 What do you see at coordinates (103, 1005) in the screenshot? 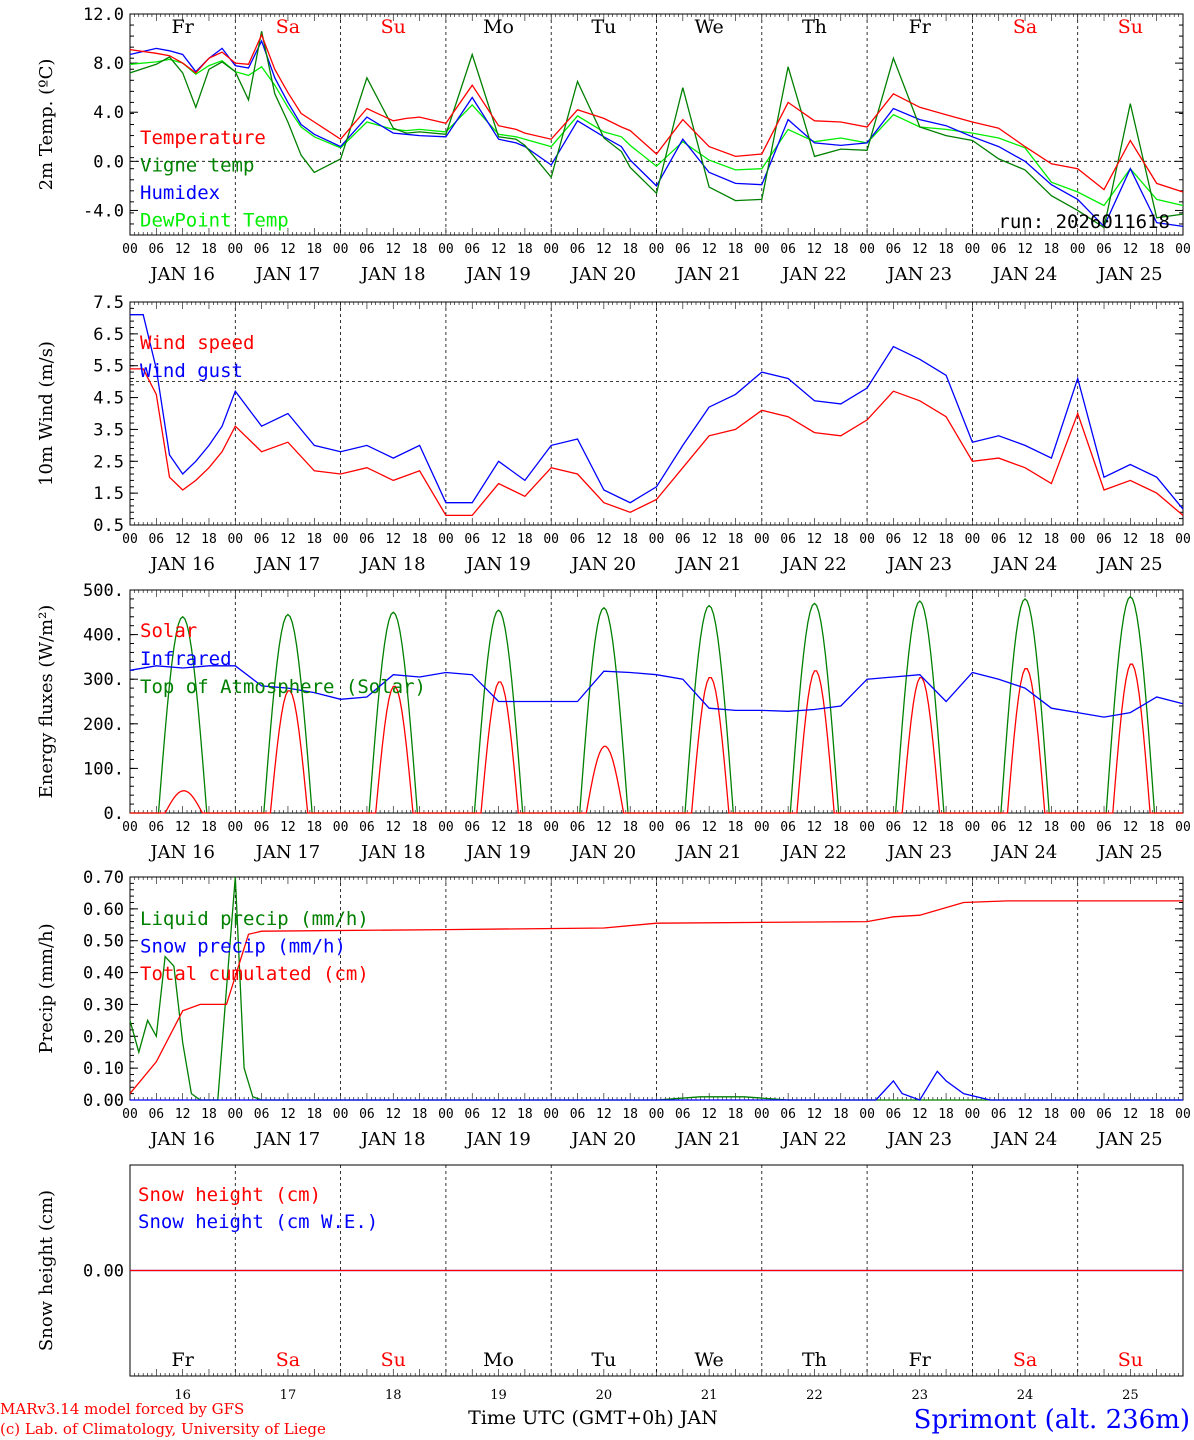
I see `y-tick-label: 0.30` at bounding box center [103, 1005].